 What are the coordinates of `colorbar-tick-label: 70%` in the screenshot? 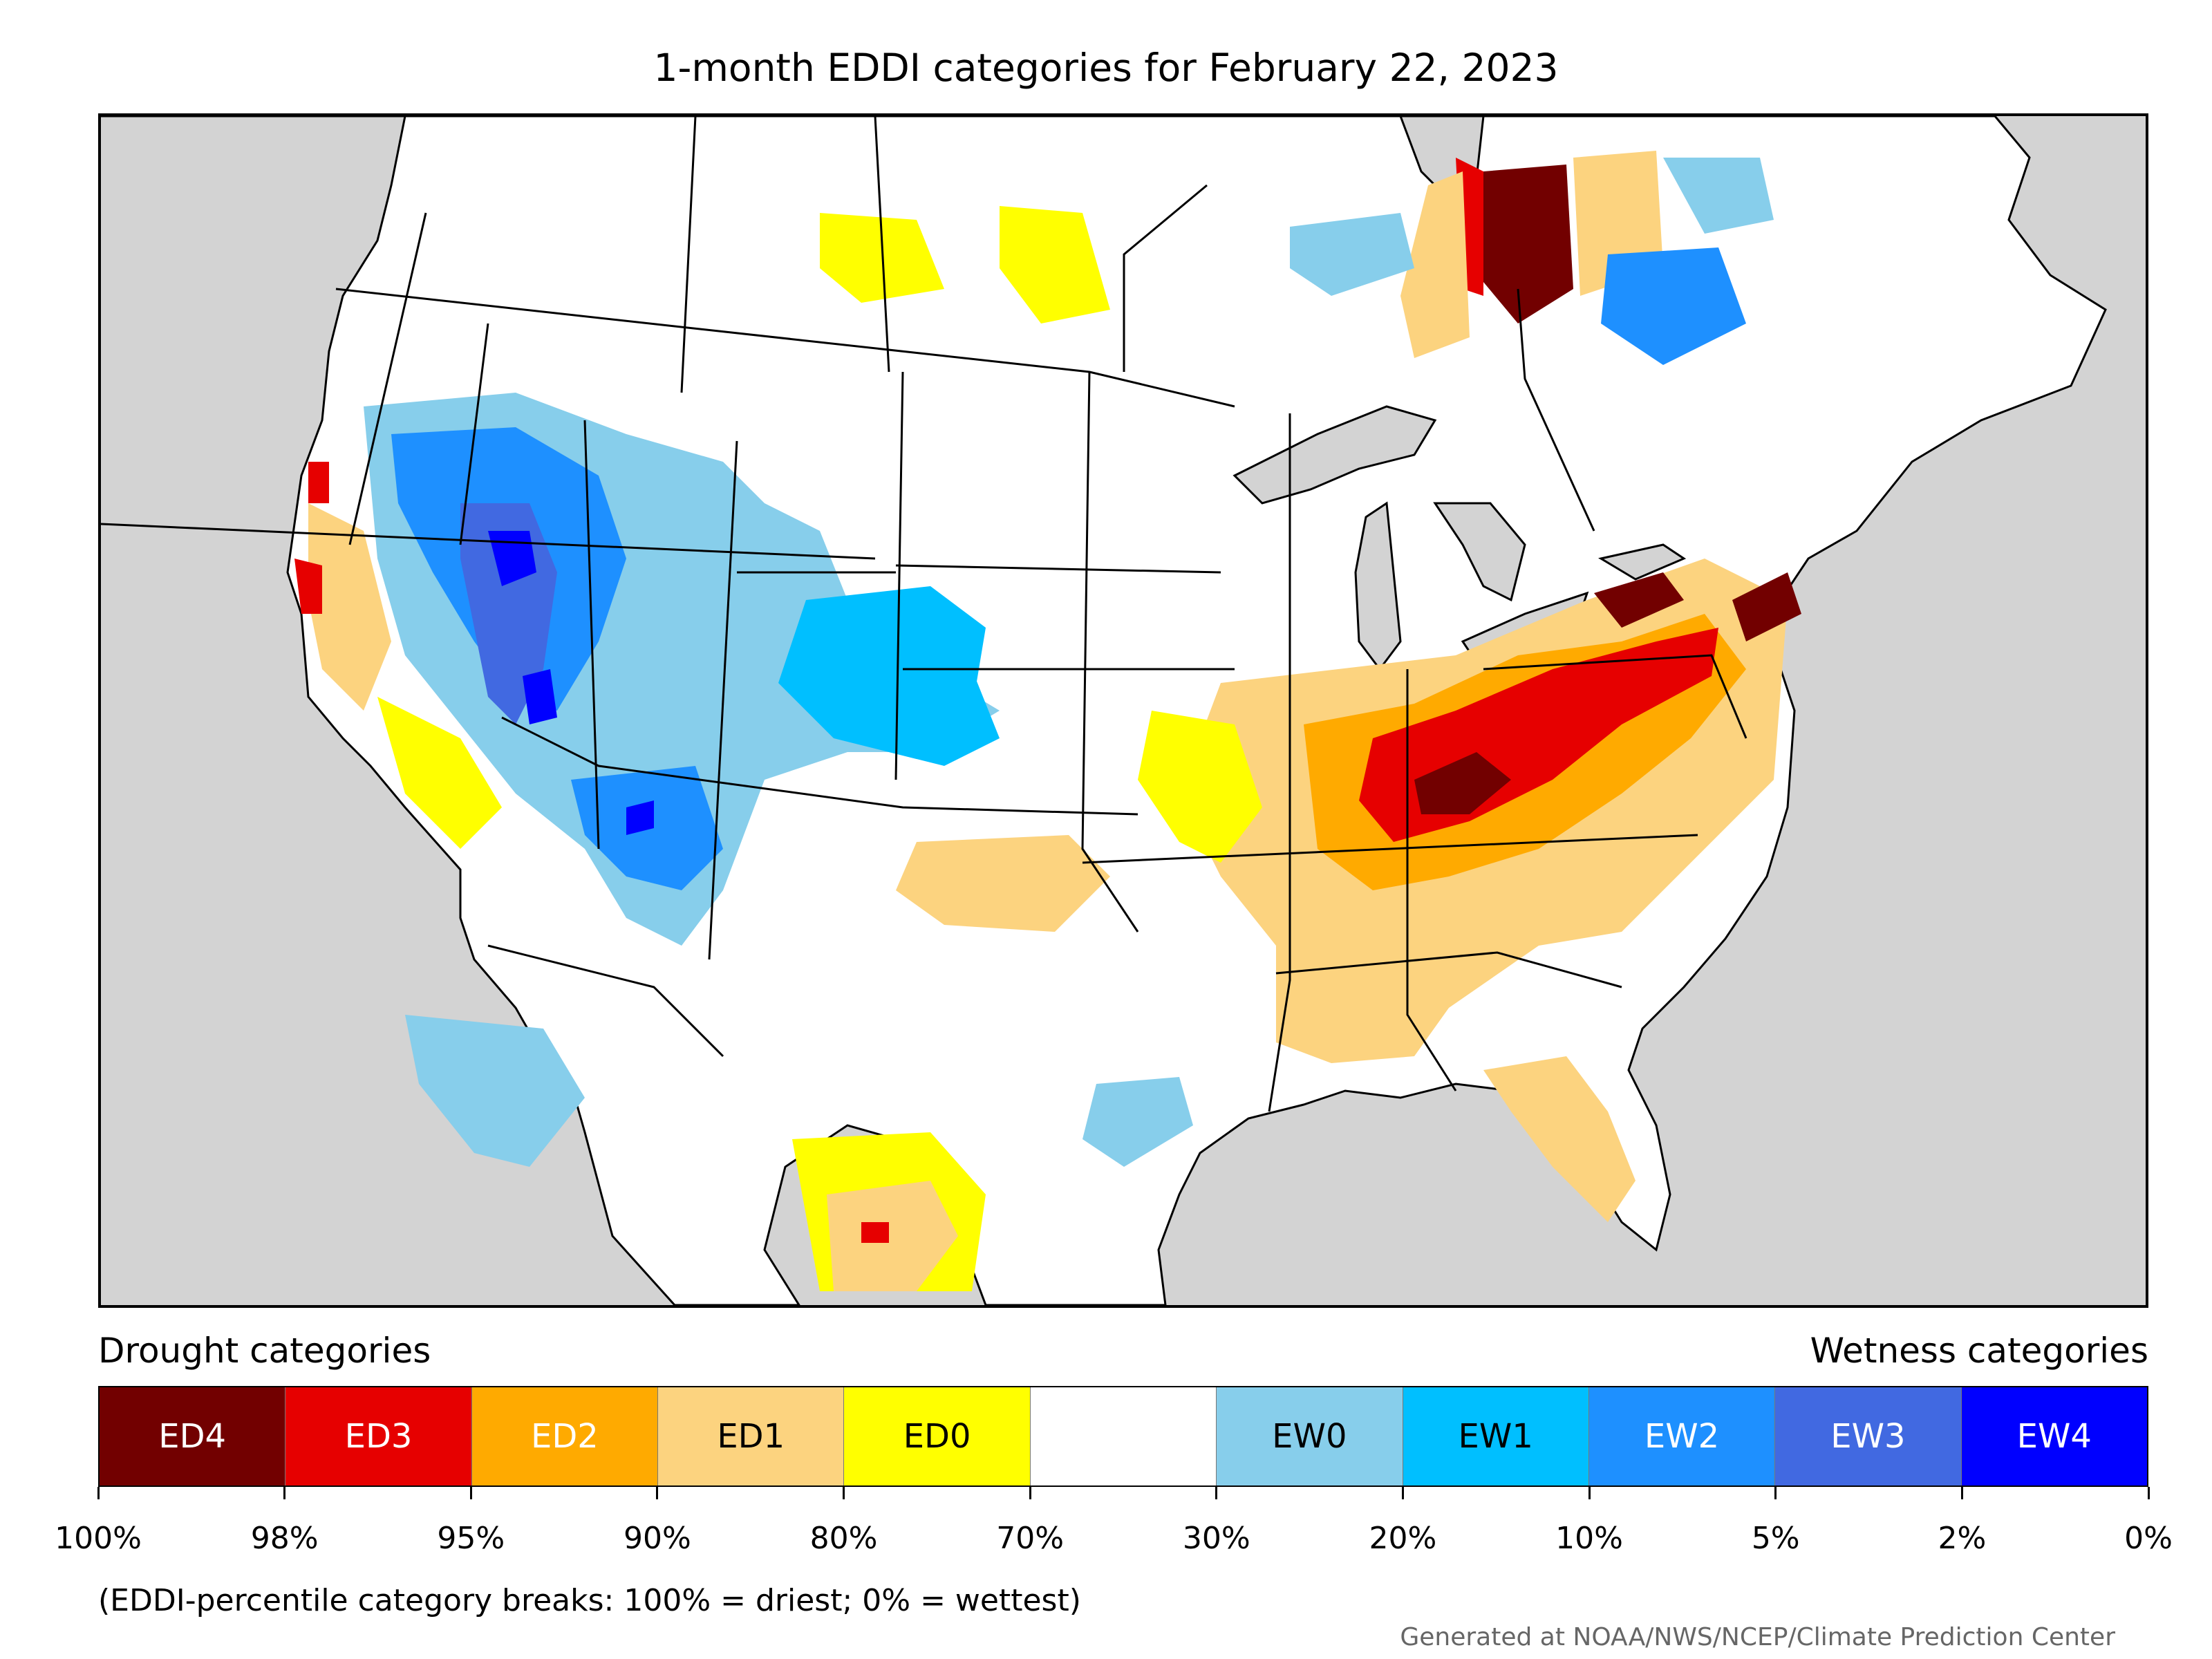 It's located at (1030, 1539).